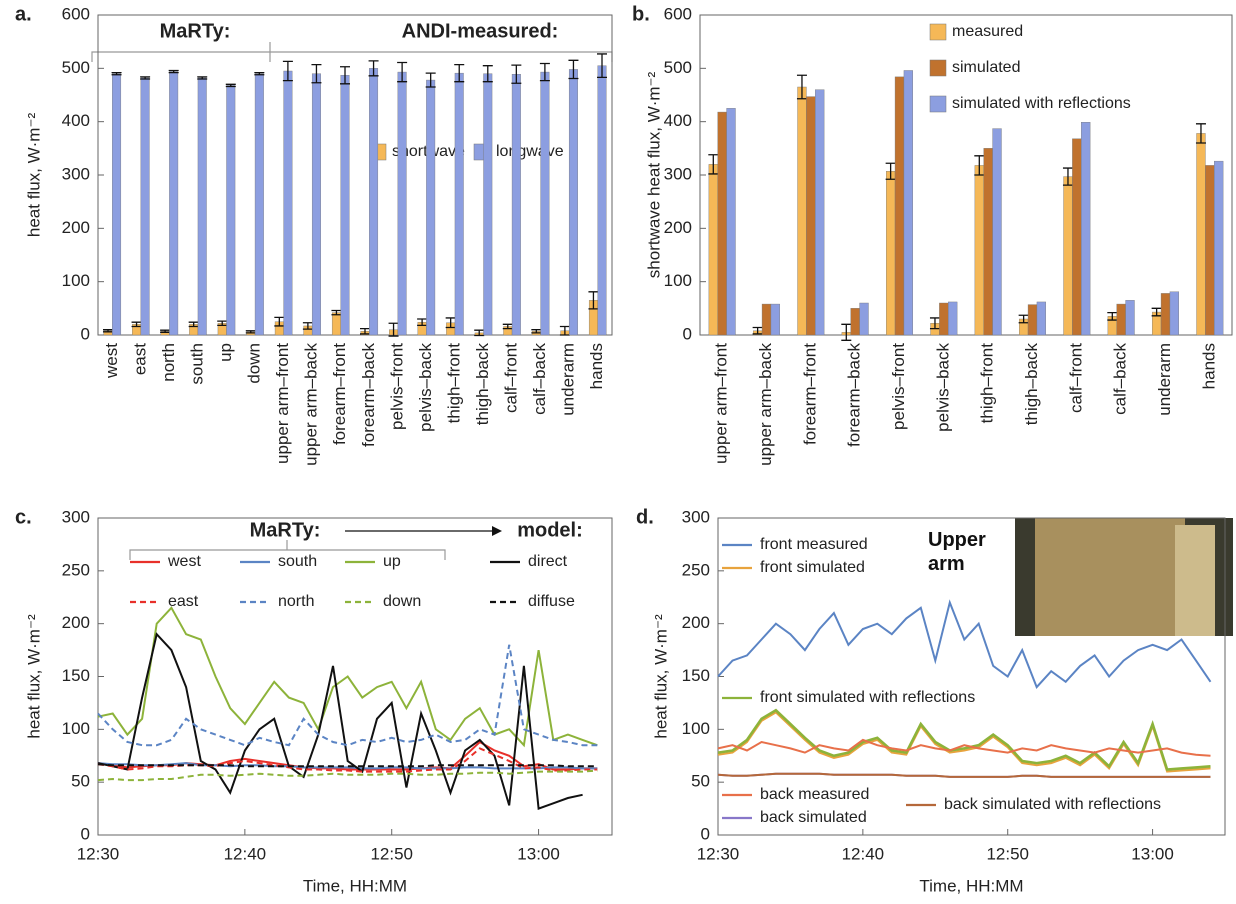  Describe the element at coordinates (700, 781) in the screenshot. I see `y-tick-label: 50` at that location.